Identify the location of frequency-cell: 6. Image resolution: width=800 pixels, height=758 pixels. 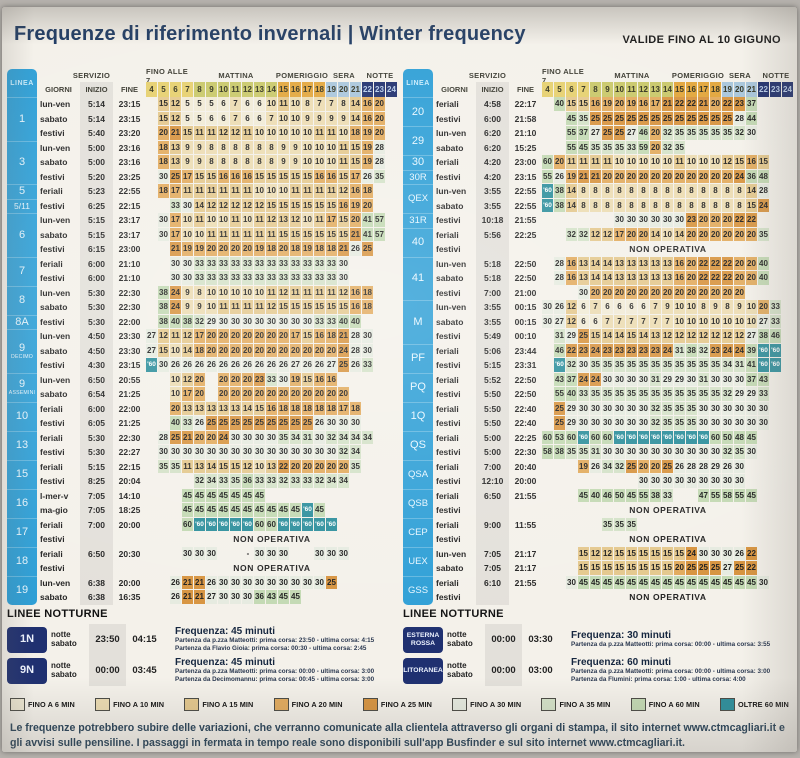
(224, 118).